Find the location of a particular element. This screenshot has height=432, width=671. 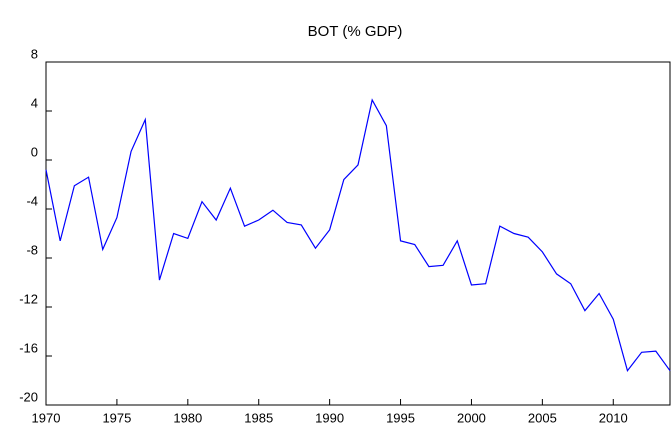

y-tick-label: -12 is located at coordinates (28, 298).